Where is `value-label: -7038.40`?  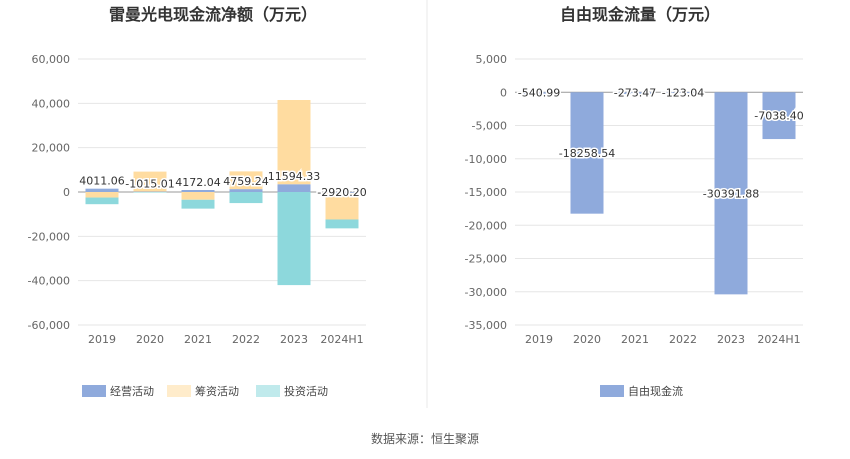 value-label: -7038.40 is located at coordinates (778, 116).